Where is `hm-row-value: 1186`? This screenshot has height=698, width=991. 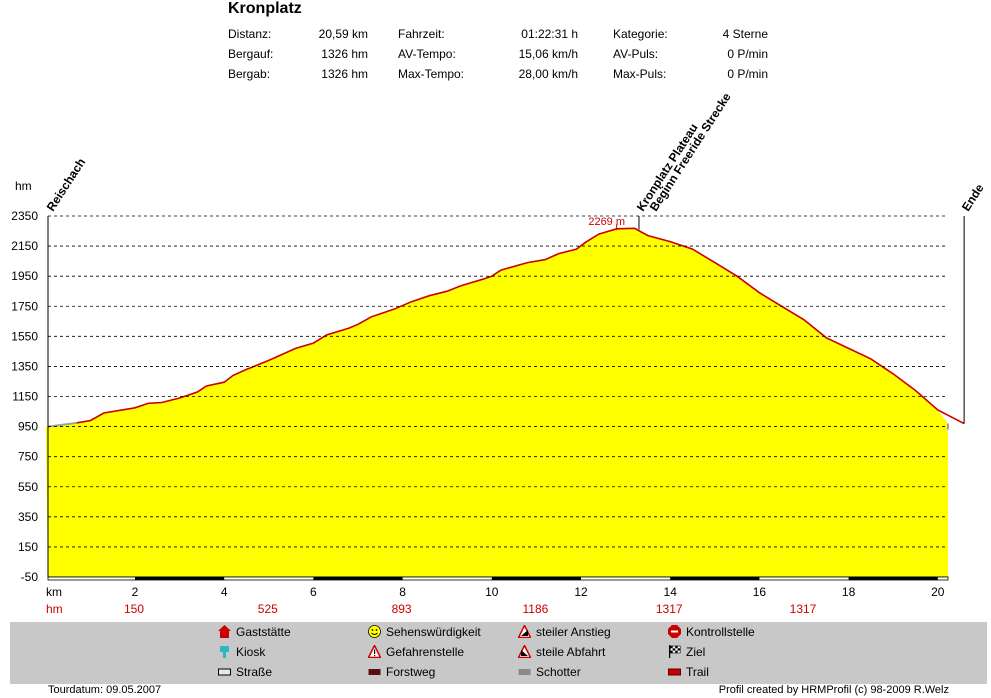
hm-row-value: 1186 is located at coordinates (535, 609).